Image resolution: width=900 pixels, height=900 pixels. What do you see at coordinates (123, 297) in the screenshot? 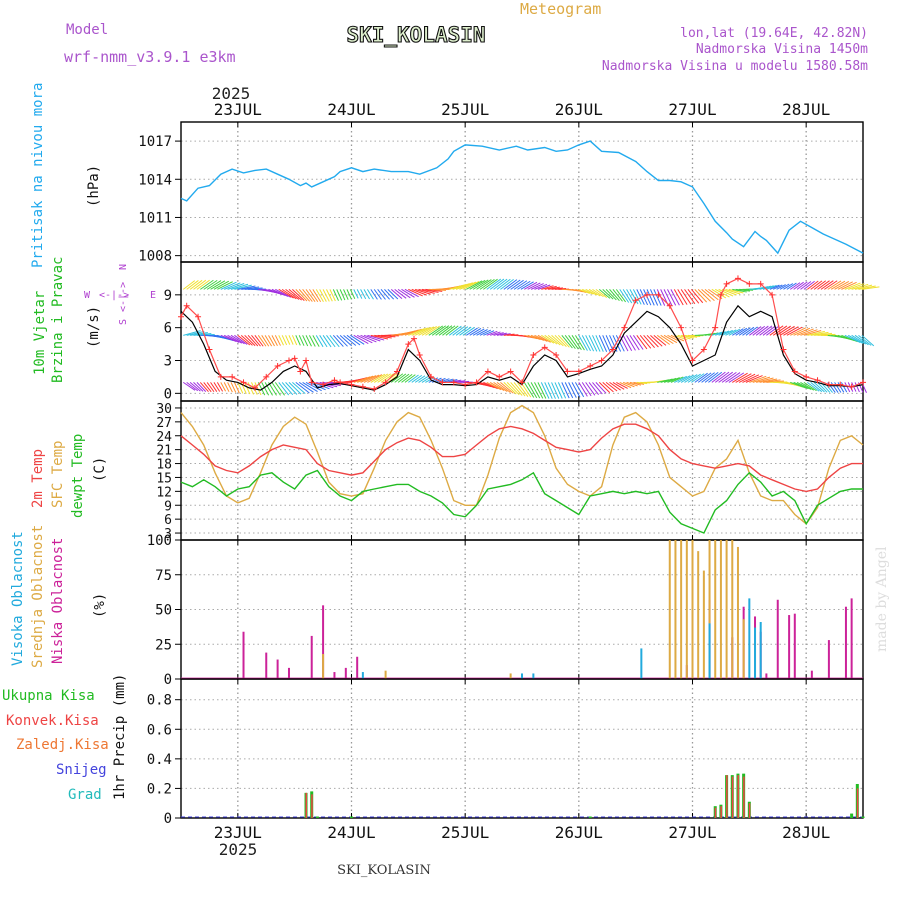
I see `wind-dir-arrows: <-|->` at bounding box center [123, 297].